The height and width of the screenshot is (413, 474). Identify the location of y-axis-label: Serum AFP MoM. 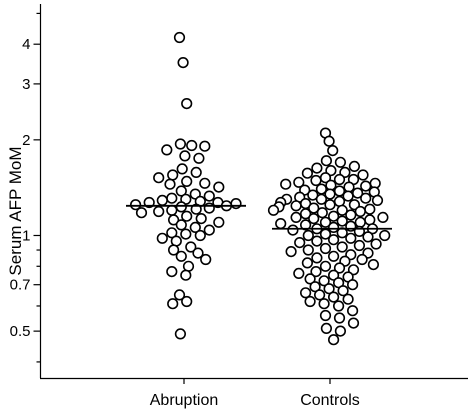
(15, 210).